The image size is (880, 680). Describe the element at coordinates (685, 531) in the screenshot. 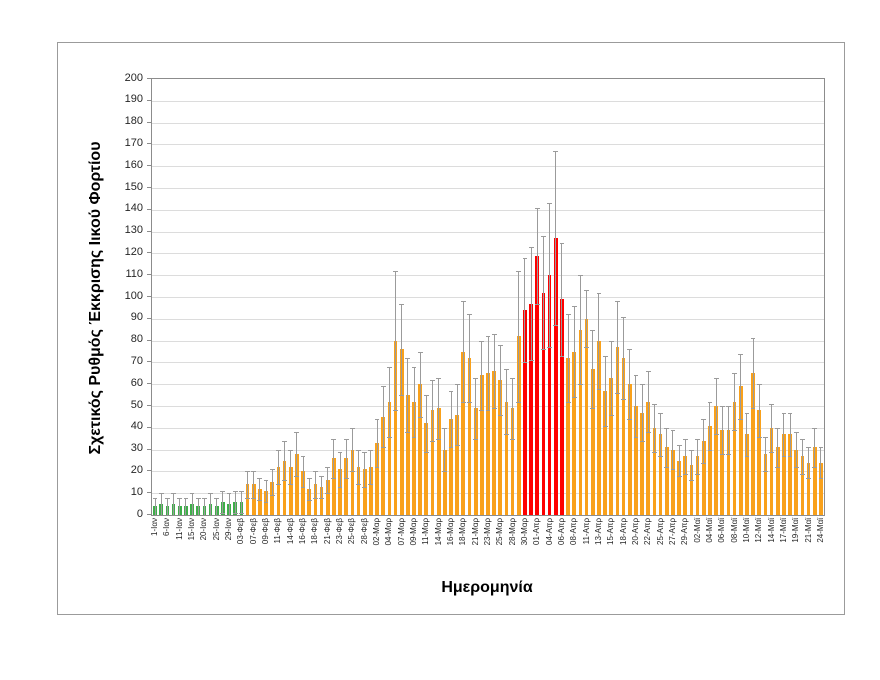

I see `x-tick-label: 29-Απρ` at that location.